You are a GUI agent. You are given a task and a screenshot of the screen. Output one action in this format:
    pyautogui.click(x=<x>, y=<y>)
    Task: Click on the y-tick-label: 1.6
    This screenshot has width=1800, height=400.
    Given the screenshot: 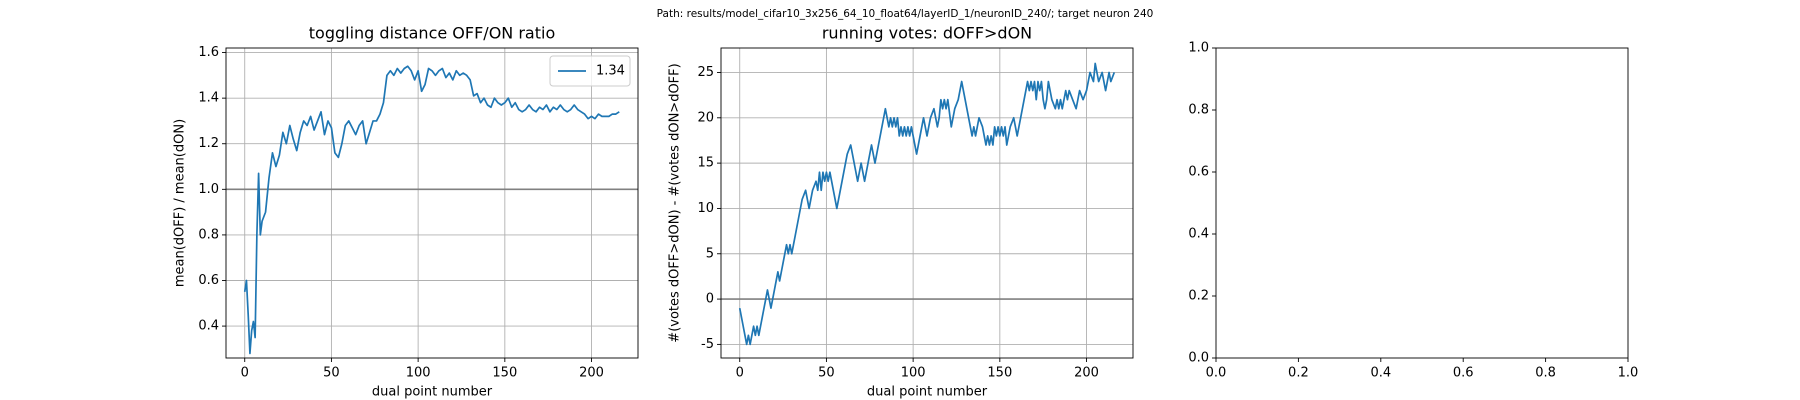 What is the action you would take?
    pyautogui.click(x=208, y=52)
    